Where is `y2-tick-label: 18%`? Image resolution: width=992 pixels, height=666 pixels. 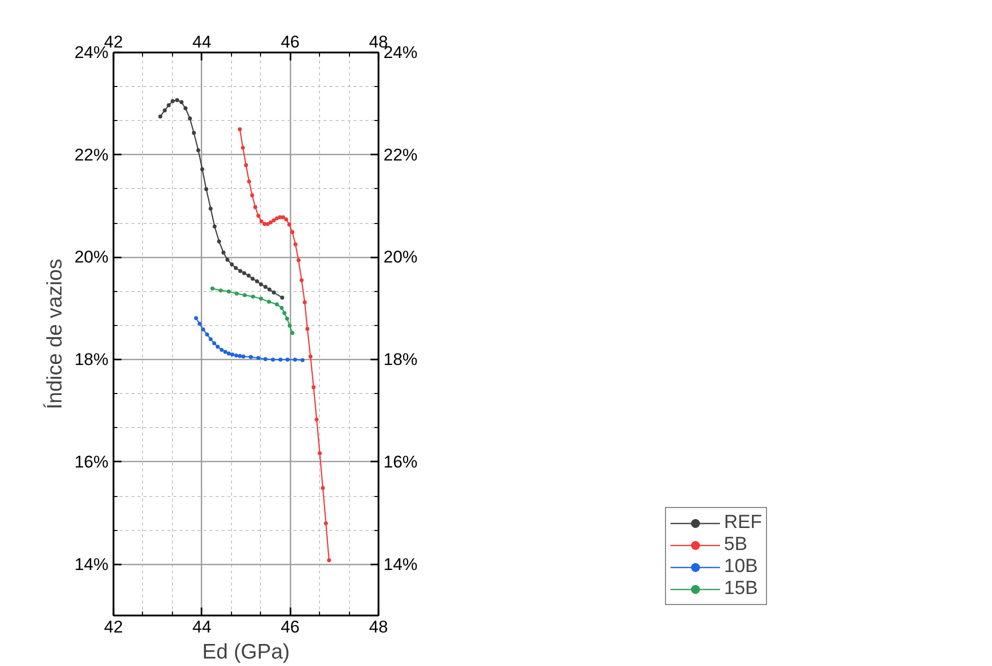 y2-tick-label: 18% is located at coordinates (401, 360).